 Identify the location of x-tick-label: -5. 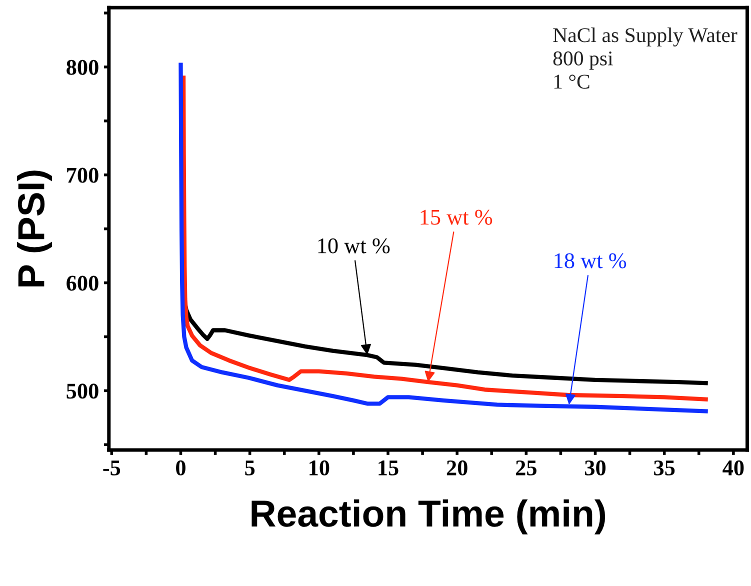
(111, 468).